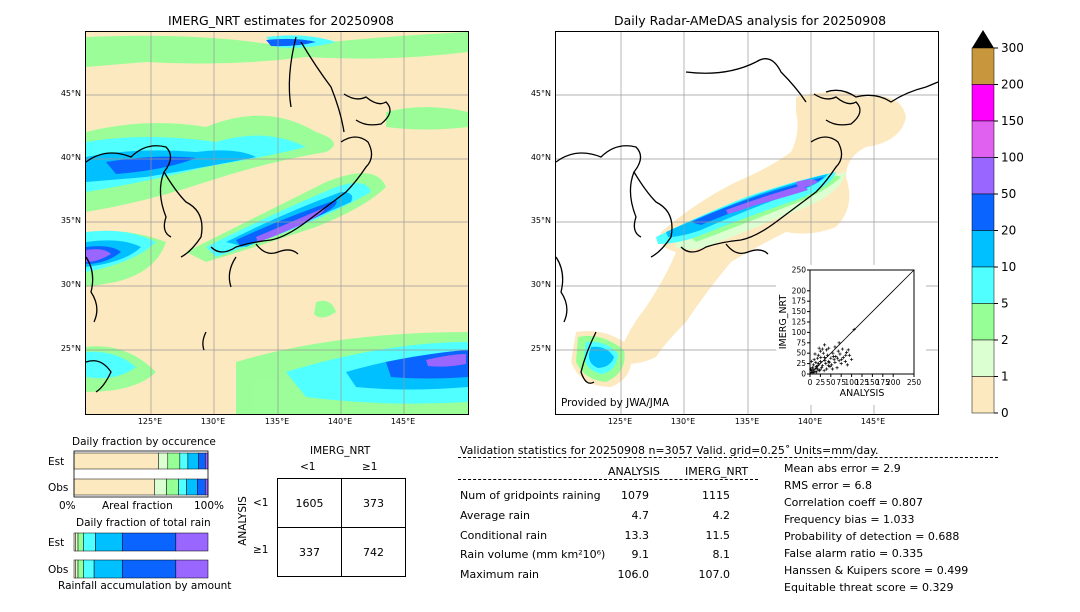  What do you see at coordinates (801, 342) in the screenshot?
I see `scatter-y-tick-label: 75` at bounding box center [801, 342].